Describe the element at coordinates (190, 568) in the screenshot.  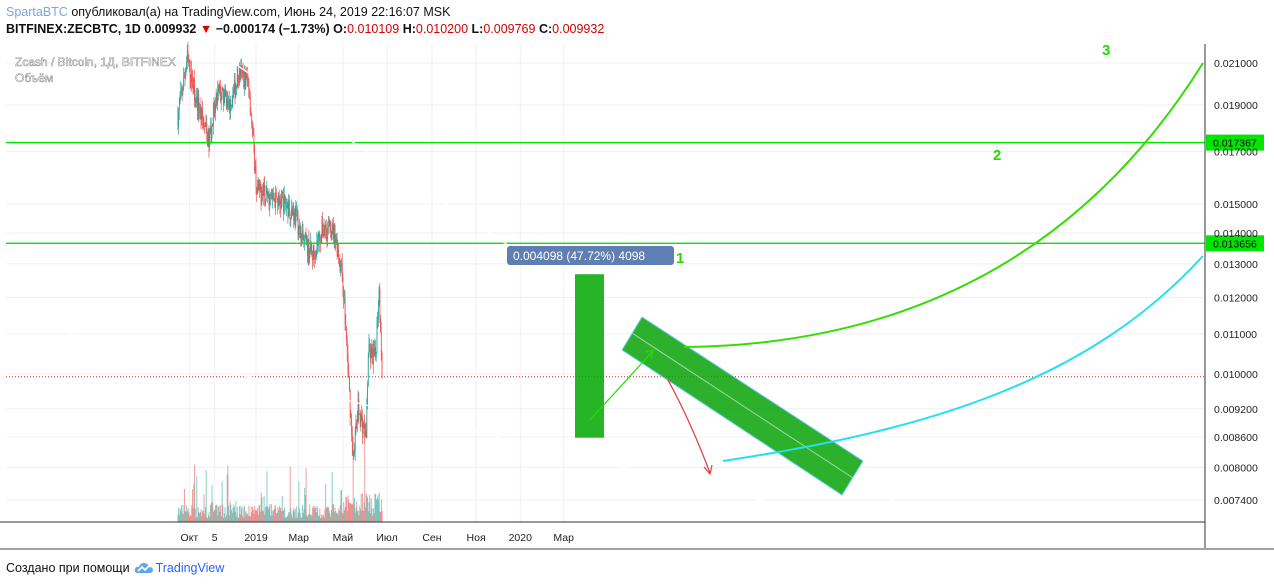
I see `tradingview-link: TradingView` at that location.